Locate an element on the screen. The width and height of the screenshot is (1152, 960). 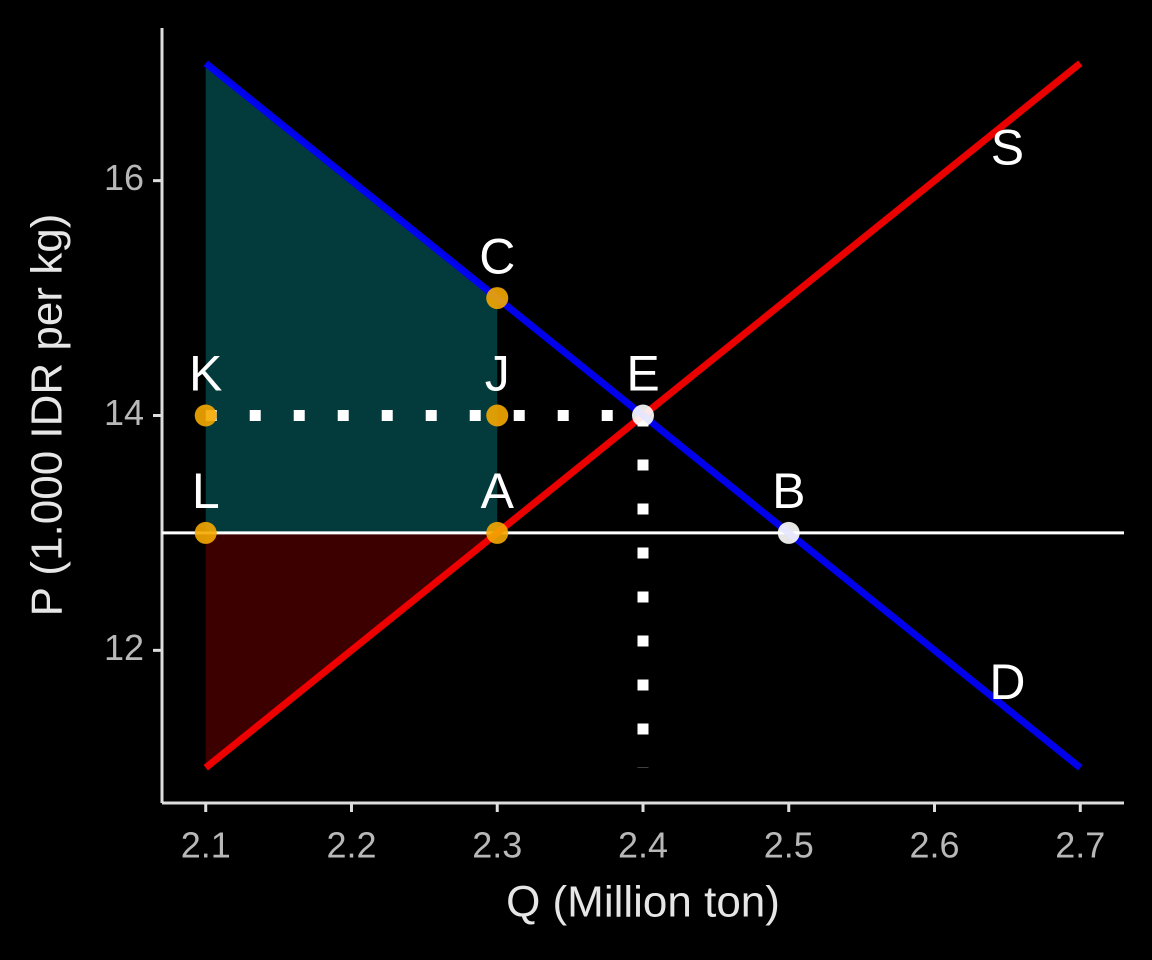
curve-label: S is located at coordinates (1007, 147).